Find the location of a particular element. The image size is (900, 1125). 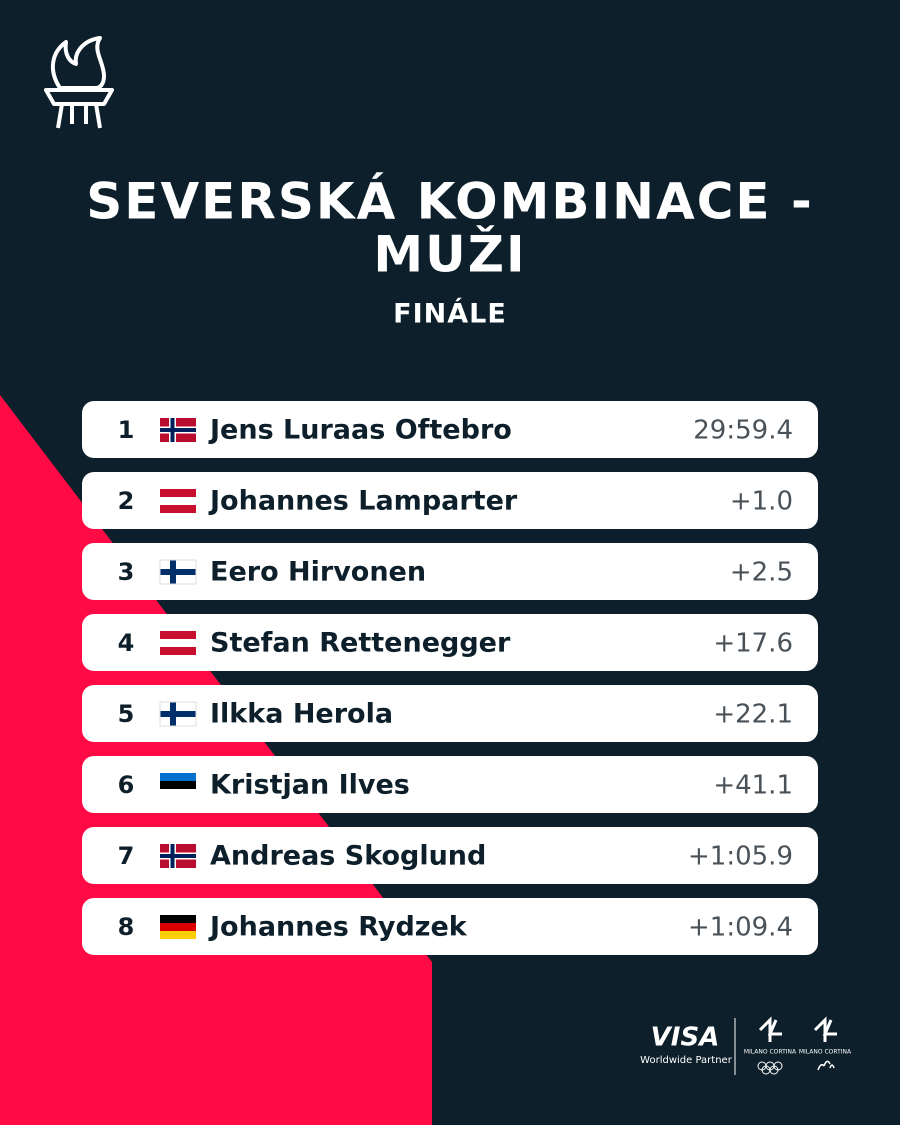

result-time: +1:09.4 is located at coordinates (740, 928).